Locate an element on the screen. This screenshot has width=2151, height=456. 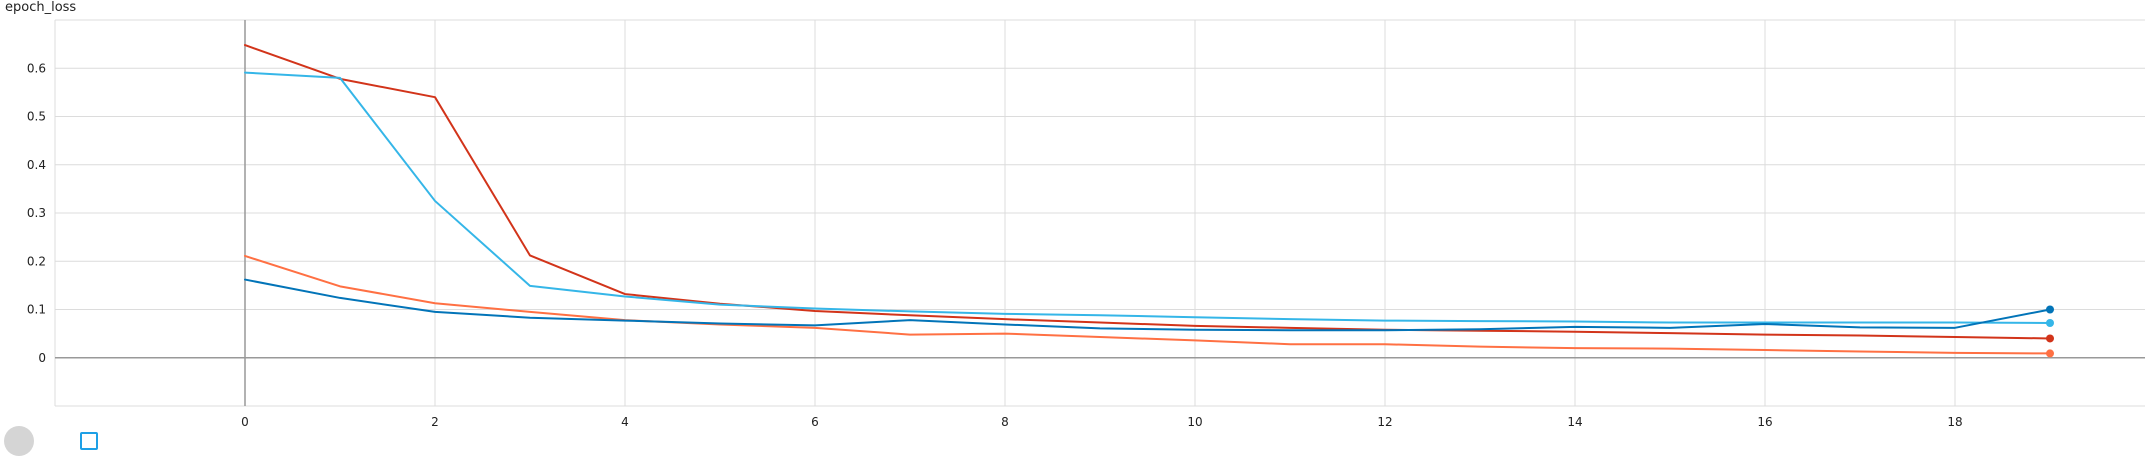
y-tick-label: 0.3 is located at coordinates (36, 213).